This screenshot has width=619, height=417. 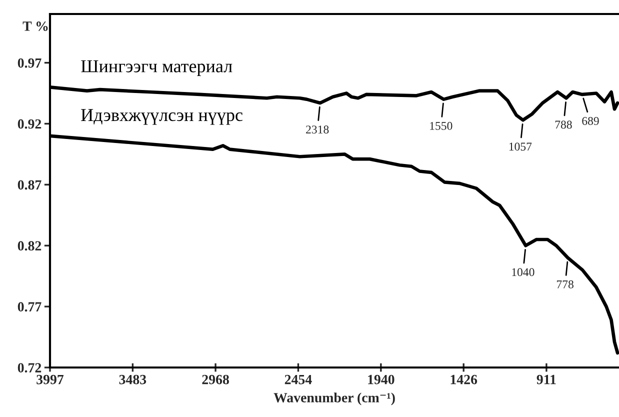 I want to click on annotation: 689, so click(x=590, y=121).